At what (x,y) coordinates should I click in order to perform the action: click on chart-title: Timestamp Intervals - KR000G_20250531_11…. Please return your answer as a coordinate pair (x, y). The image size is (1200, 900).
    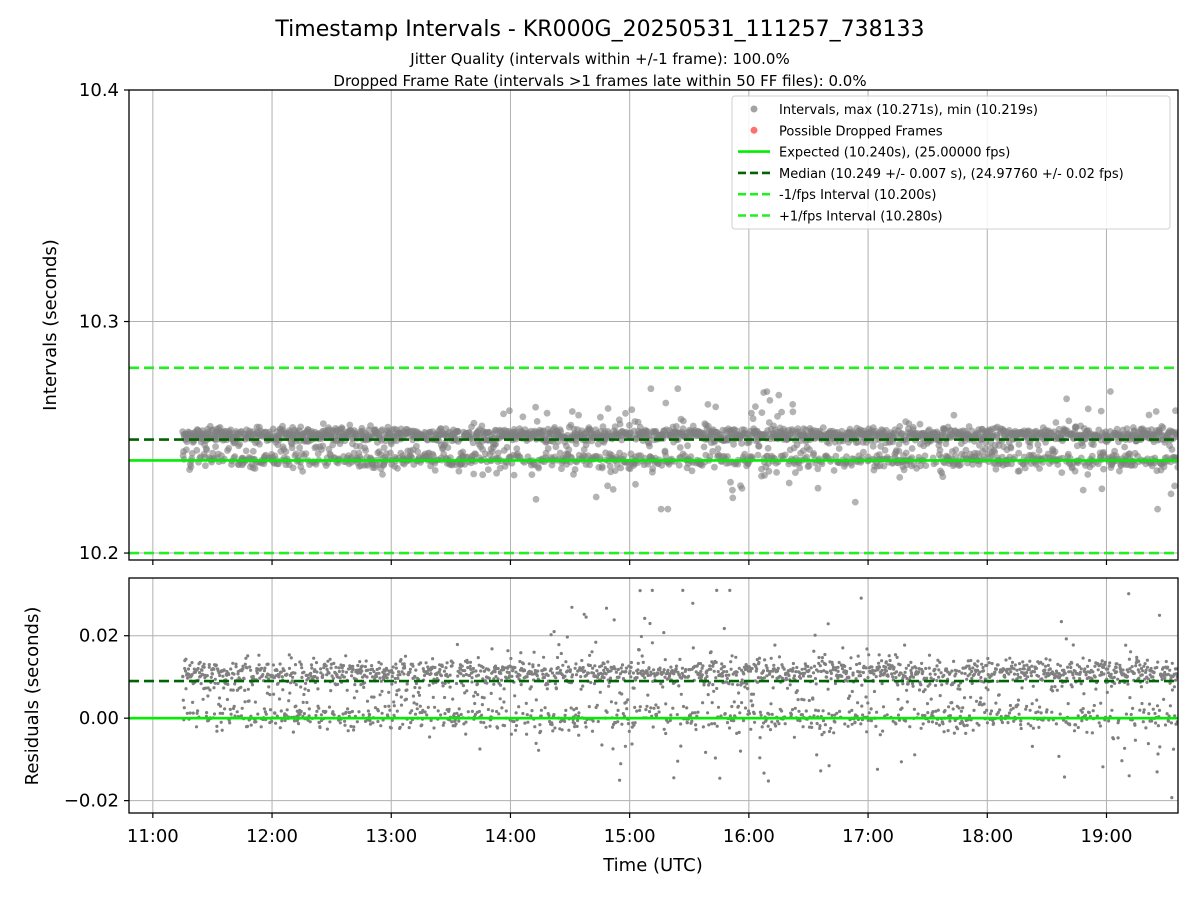
    Looking at the image, I should click on (599, 29).